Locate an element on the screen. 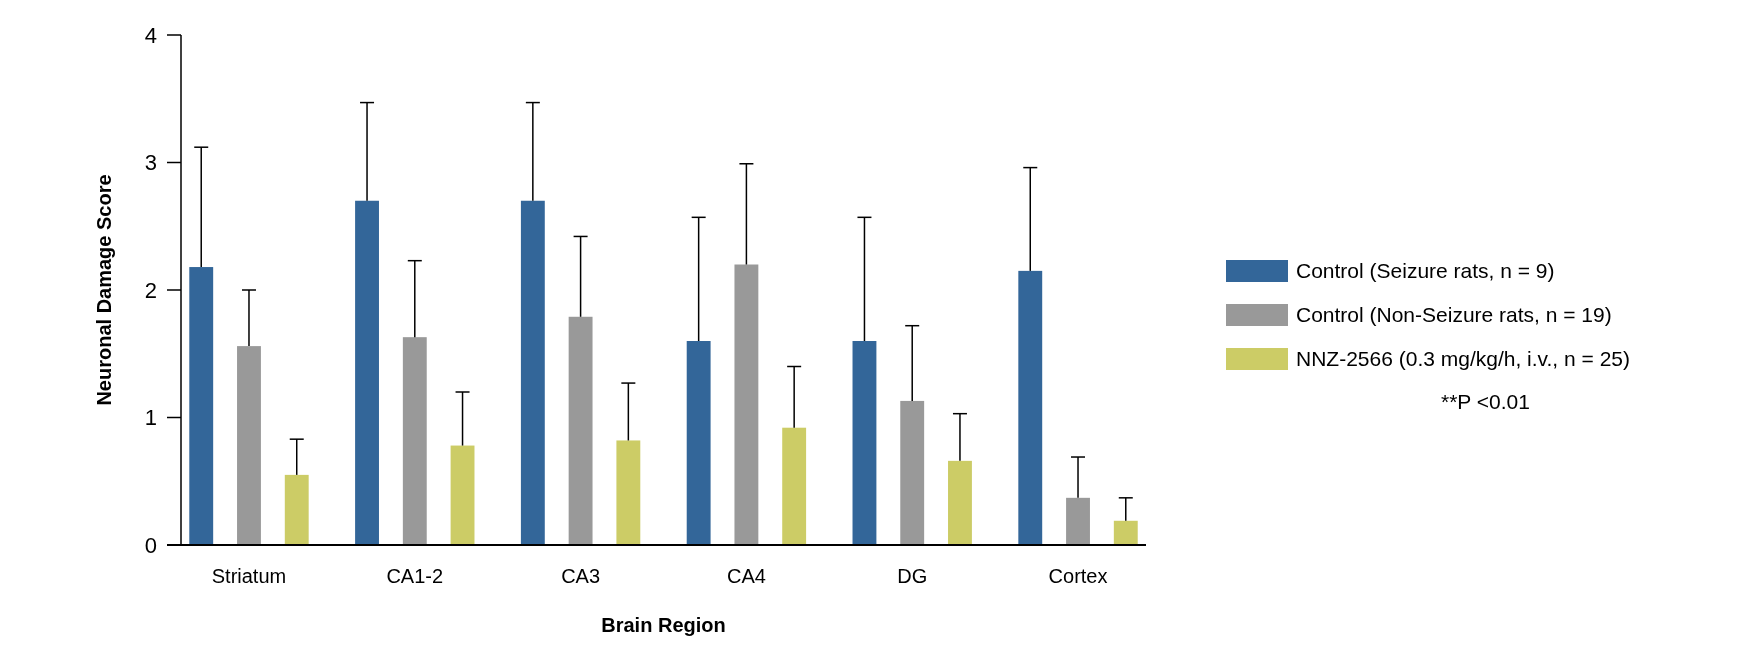 Image resolution: width=1754 pixels, height=648 pixels. legend-label: Control (Seizure rats, n = 9) is located at coordinates (1425, 271).